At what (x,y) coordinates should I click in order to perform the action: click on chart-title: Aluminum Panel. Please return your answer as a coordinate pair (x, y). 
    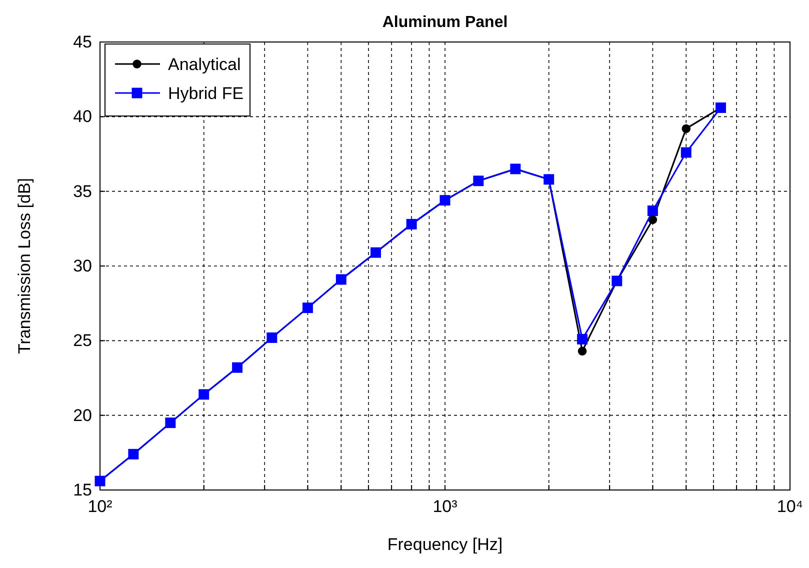
    Looking at the image, I should click on (445, 22).